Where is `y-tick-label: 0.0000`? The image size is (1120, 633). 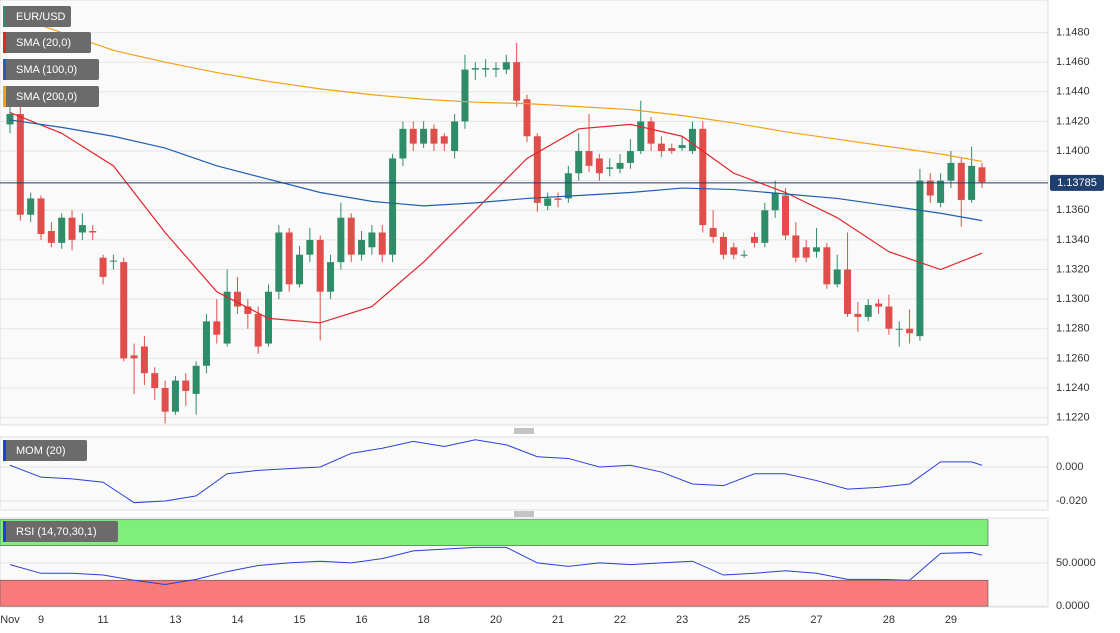 y-tick-label: 0.0000 is located at coordinates (1073, 606).